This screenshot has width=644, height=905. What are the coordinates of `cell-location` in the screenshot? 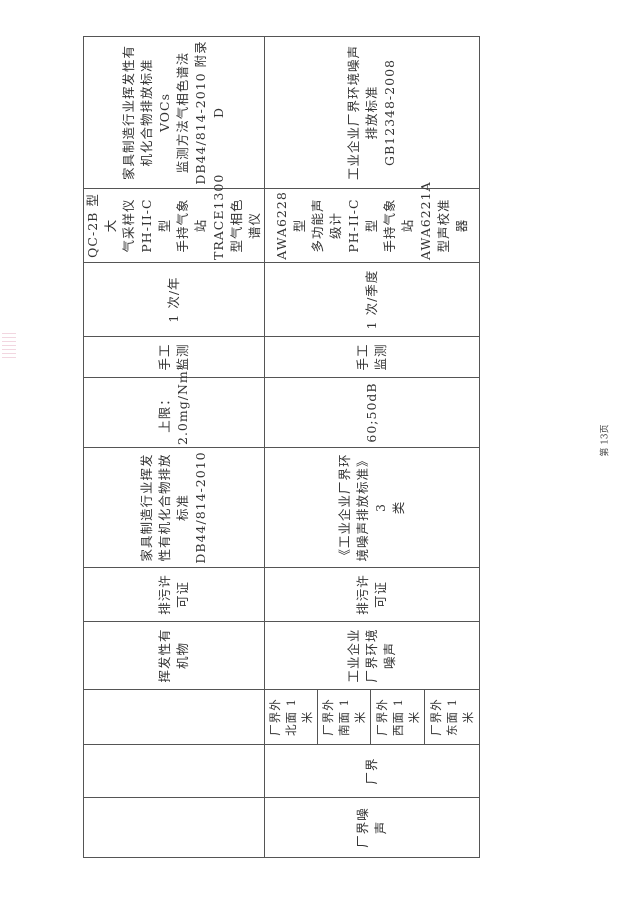 It's located at (174, 771).